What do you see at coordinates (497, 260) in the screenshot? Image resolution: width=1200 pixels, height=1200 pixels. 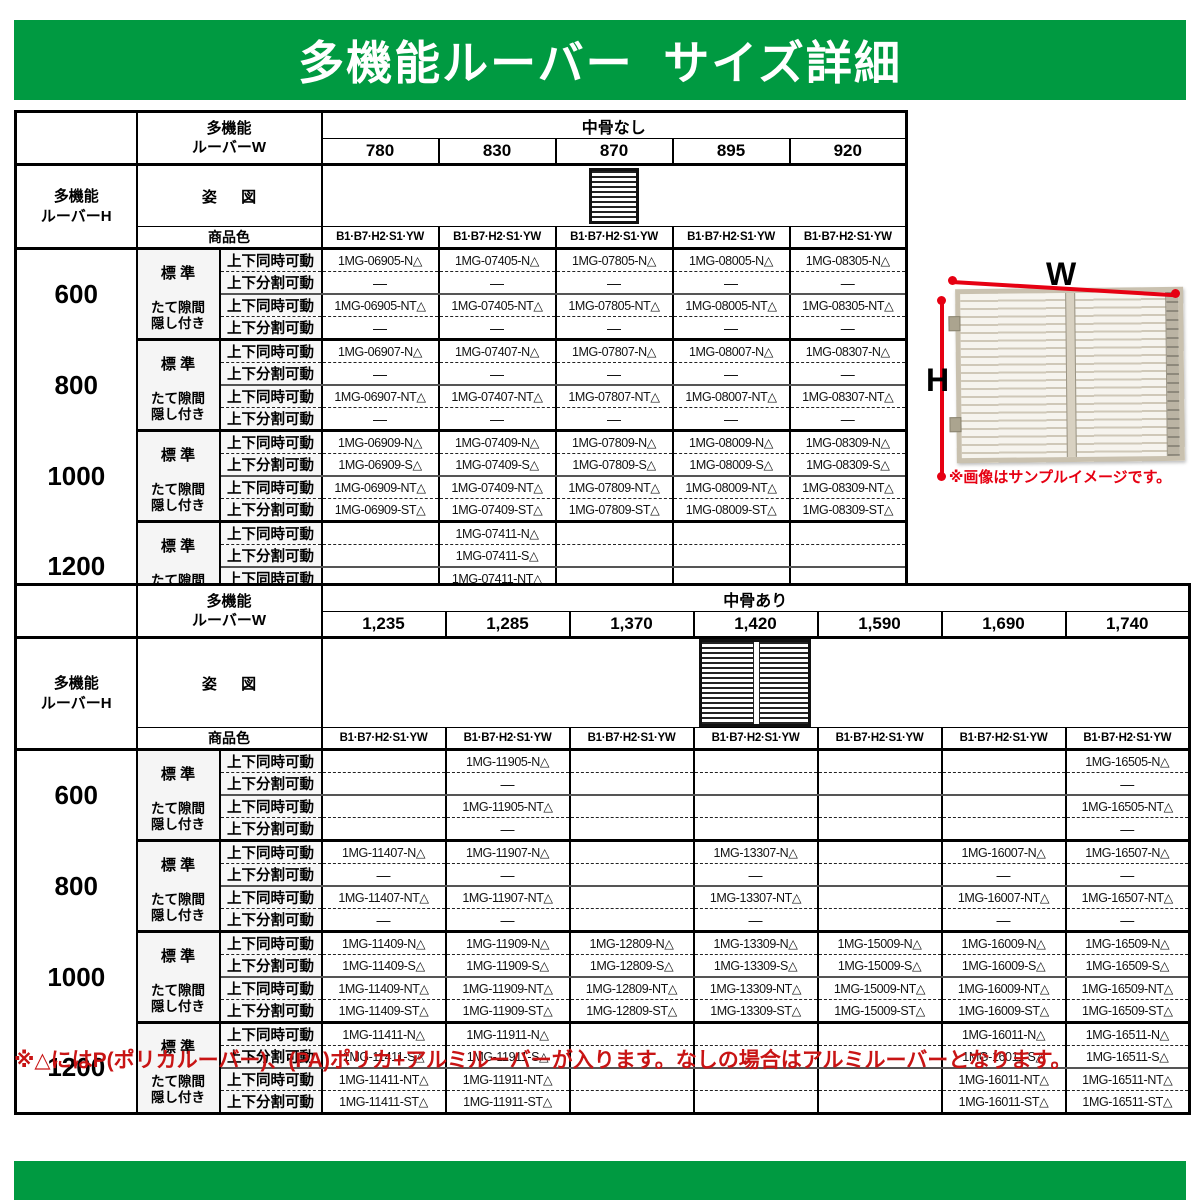 I see `product-code-cell: 1MG-07405-N△` at bounding box center [497, 260].